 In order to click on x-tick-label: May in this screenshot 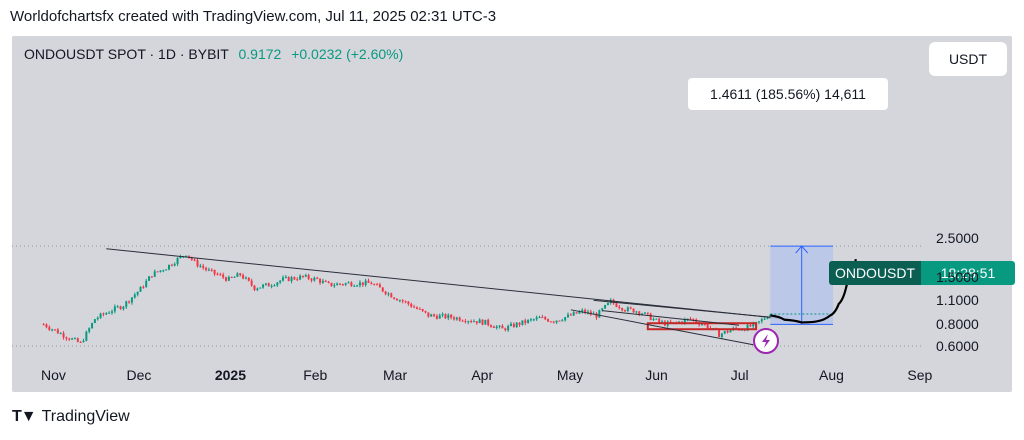, I will do `click(570, 375)`.